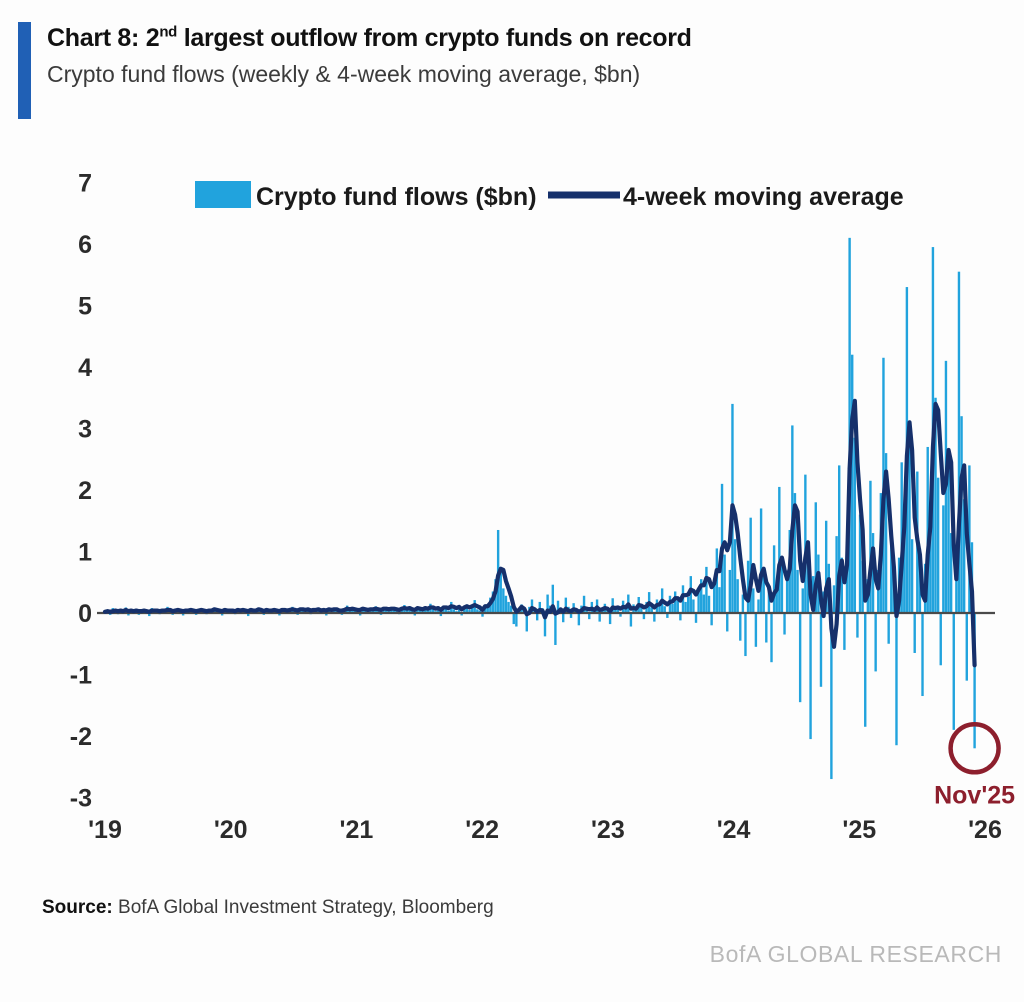  Describe the element at coordinates (396, 197) in the screenshot. I see `legend-label-bars: Crypto fund flows ($bn)` at that location.